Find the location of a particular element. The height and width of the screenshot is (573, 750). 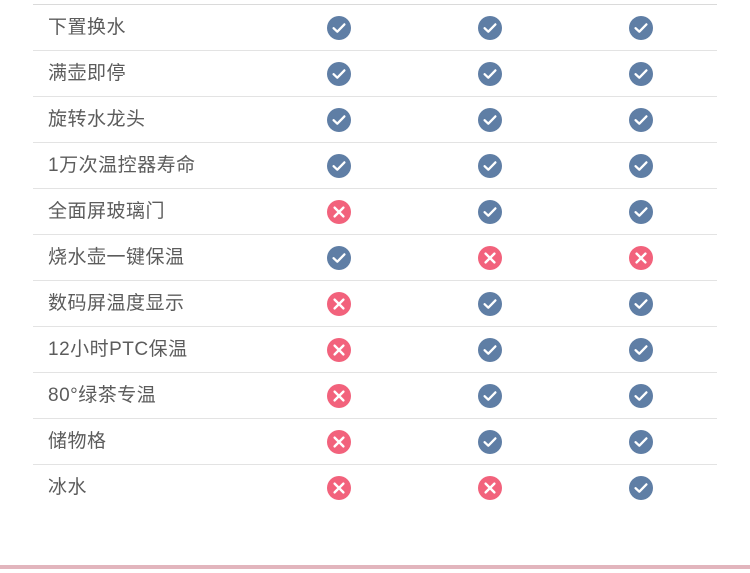

table-row: 全面屏玻璃门 is located at coordinates (375, 211).